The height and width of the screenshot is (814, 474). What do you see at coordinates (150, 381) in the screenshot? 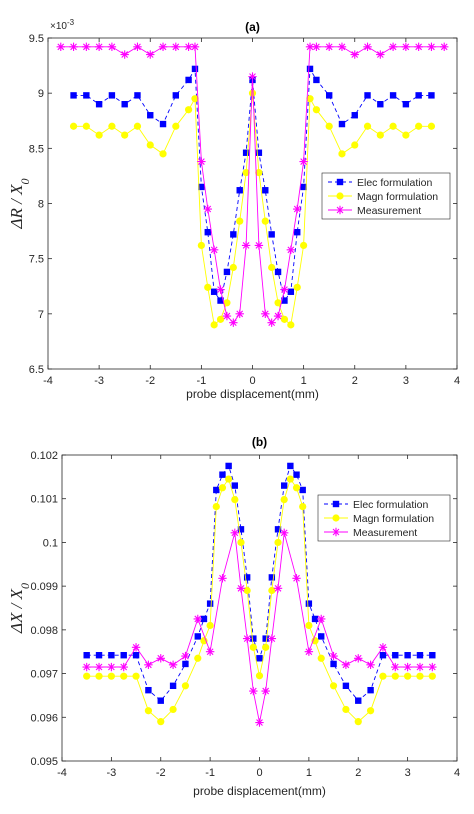
I see `x-tick-label: -2` at bounding box center [150, 381].